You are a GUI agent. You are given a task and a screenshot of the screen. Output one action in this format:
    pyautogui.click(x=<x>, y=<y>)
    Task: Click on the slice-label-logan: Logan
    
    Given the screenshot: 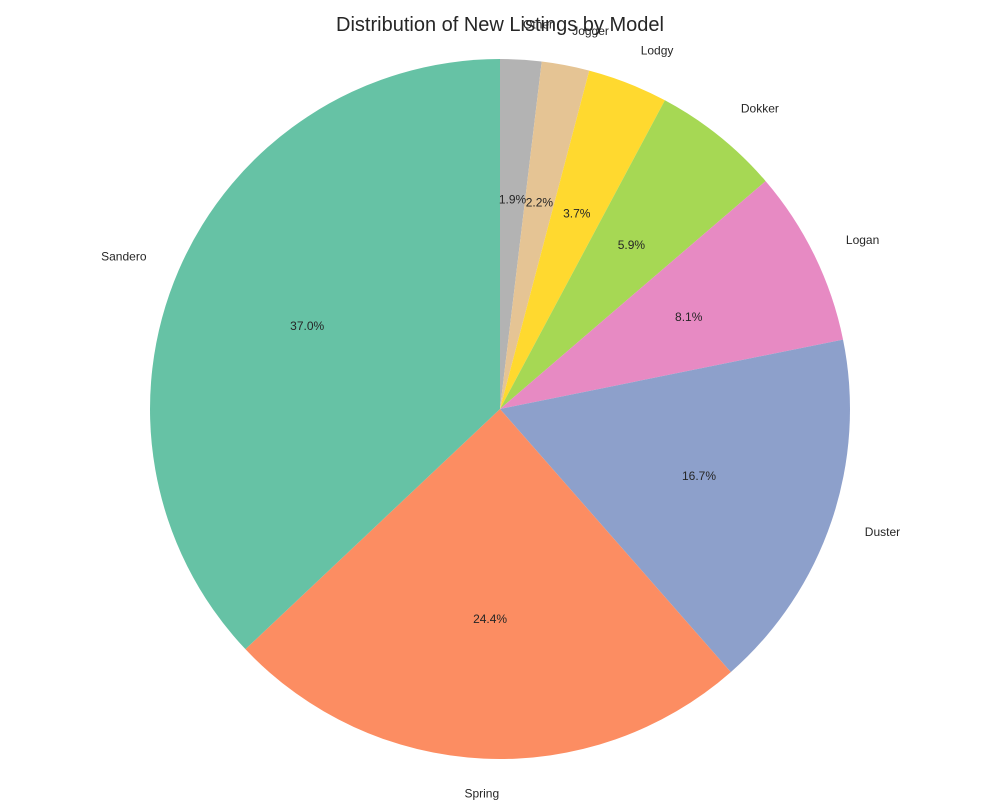 What is the action you would take?
    pyautogui.click(x=862, y=240)
    